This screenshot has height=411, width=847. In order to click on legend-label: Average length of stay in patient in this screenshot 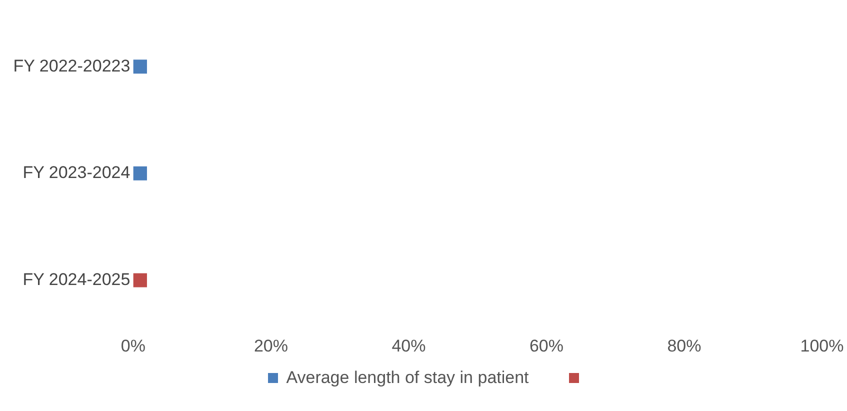, I will do `click(407, 378)`.